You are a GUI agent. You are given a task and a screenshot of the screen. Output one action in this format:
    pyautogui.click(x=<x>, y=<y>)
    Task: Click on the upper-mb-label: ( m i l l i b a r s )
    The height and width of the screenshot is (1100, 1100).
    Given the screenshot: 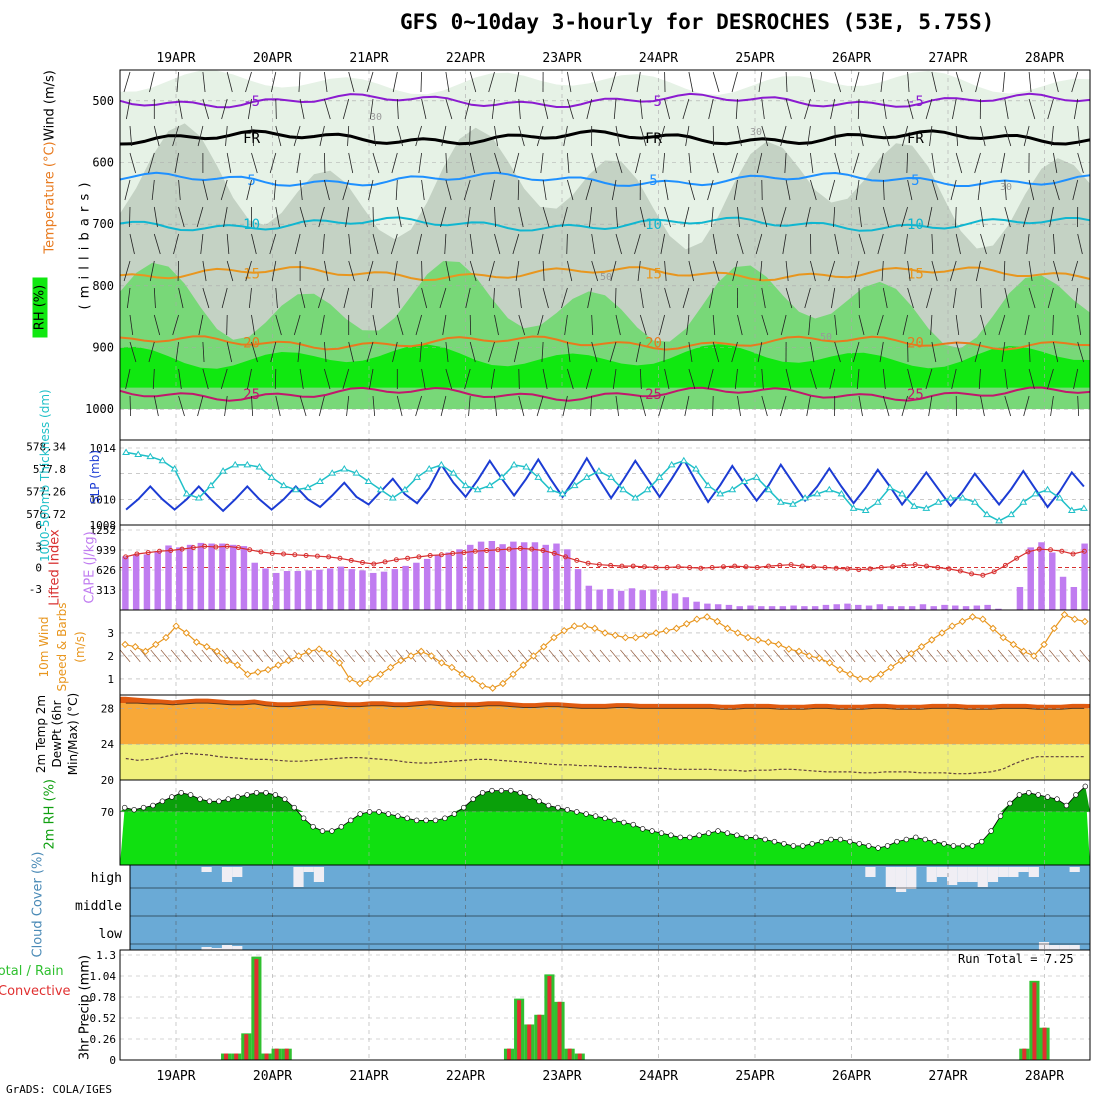 What is the action you would take?
    pyautogui.click(x=85, y=245)
    